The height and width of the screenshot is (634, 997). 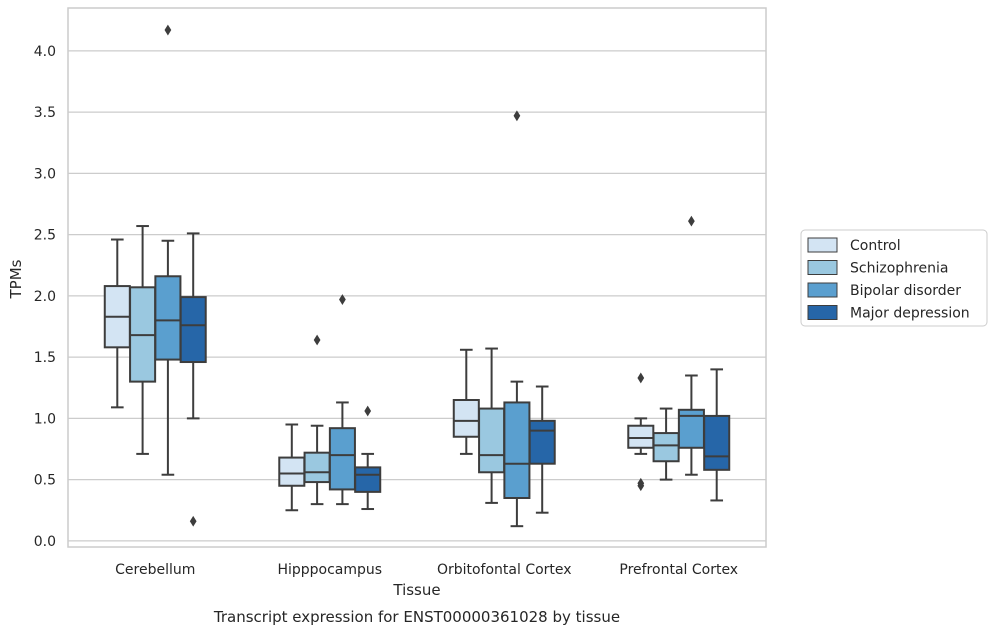 What do you see at coordinates (504, 570) in the screenshot?
I see `x-tick-label: Orbitofontal Cortex` at bounding box center [504, 570].